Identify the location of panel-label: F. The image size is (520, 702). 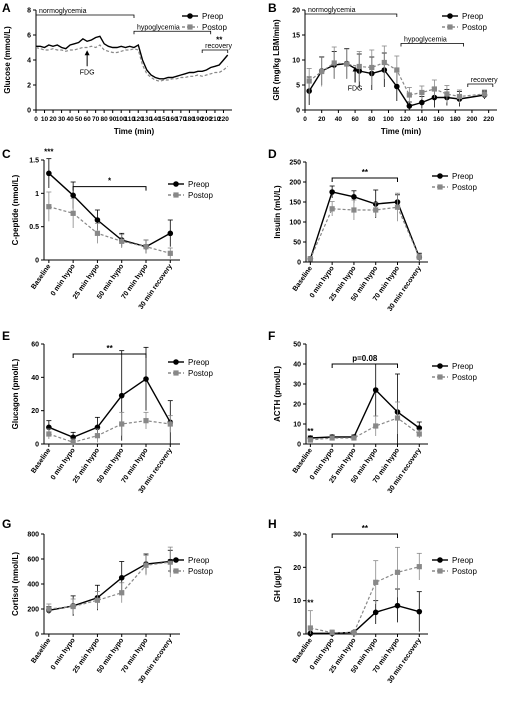
(271, 336).